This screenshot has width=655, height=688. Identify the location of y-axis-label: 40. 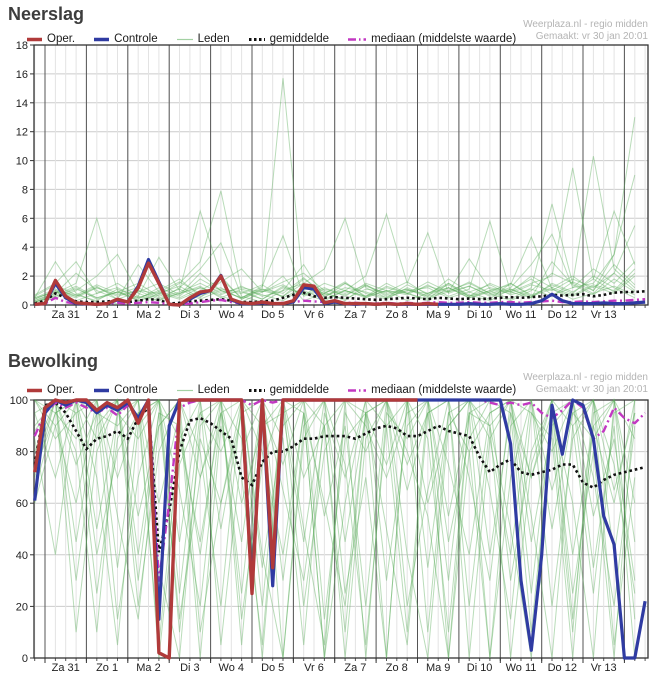
(22, 556).